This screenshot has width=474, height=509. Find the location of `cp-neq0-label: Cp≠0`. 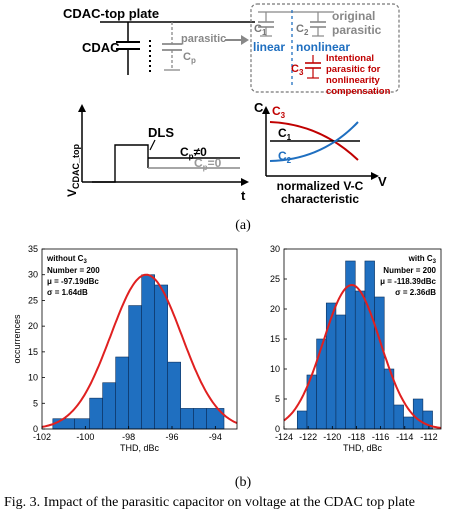

cp-neq0-label: Cp≠0 is located at coordinates (193, 153).